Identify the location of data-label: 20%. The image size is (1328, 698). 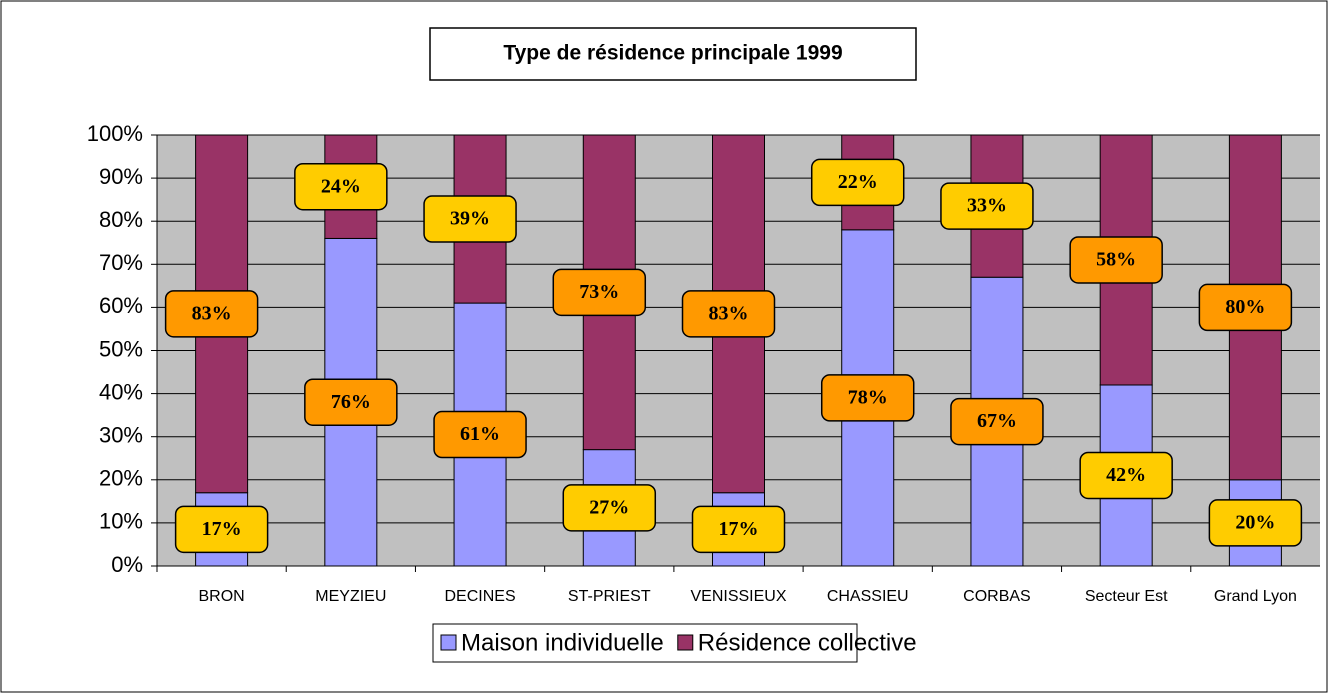
(1255, 522).